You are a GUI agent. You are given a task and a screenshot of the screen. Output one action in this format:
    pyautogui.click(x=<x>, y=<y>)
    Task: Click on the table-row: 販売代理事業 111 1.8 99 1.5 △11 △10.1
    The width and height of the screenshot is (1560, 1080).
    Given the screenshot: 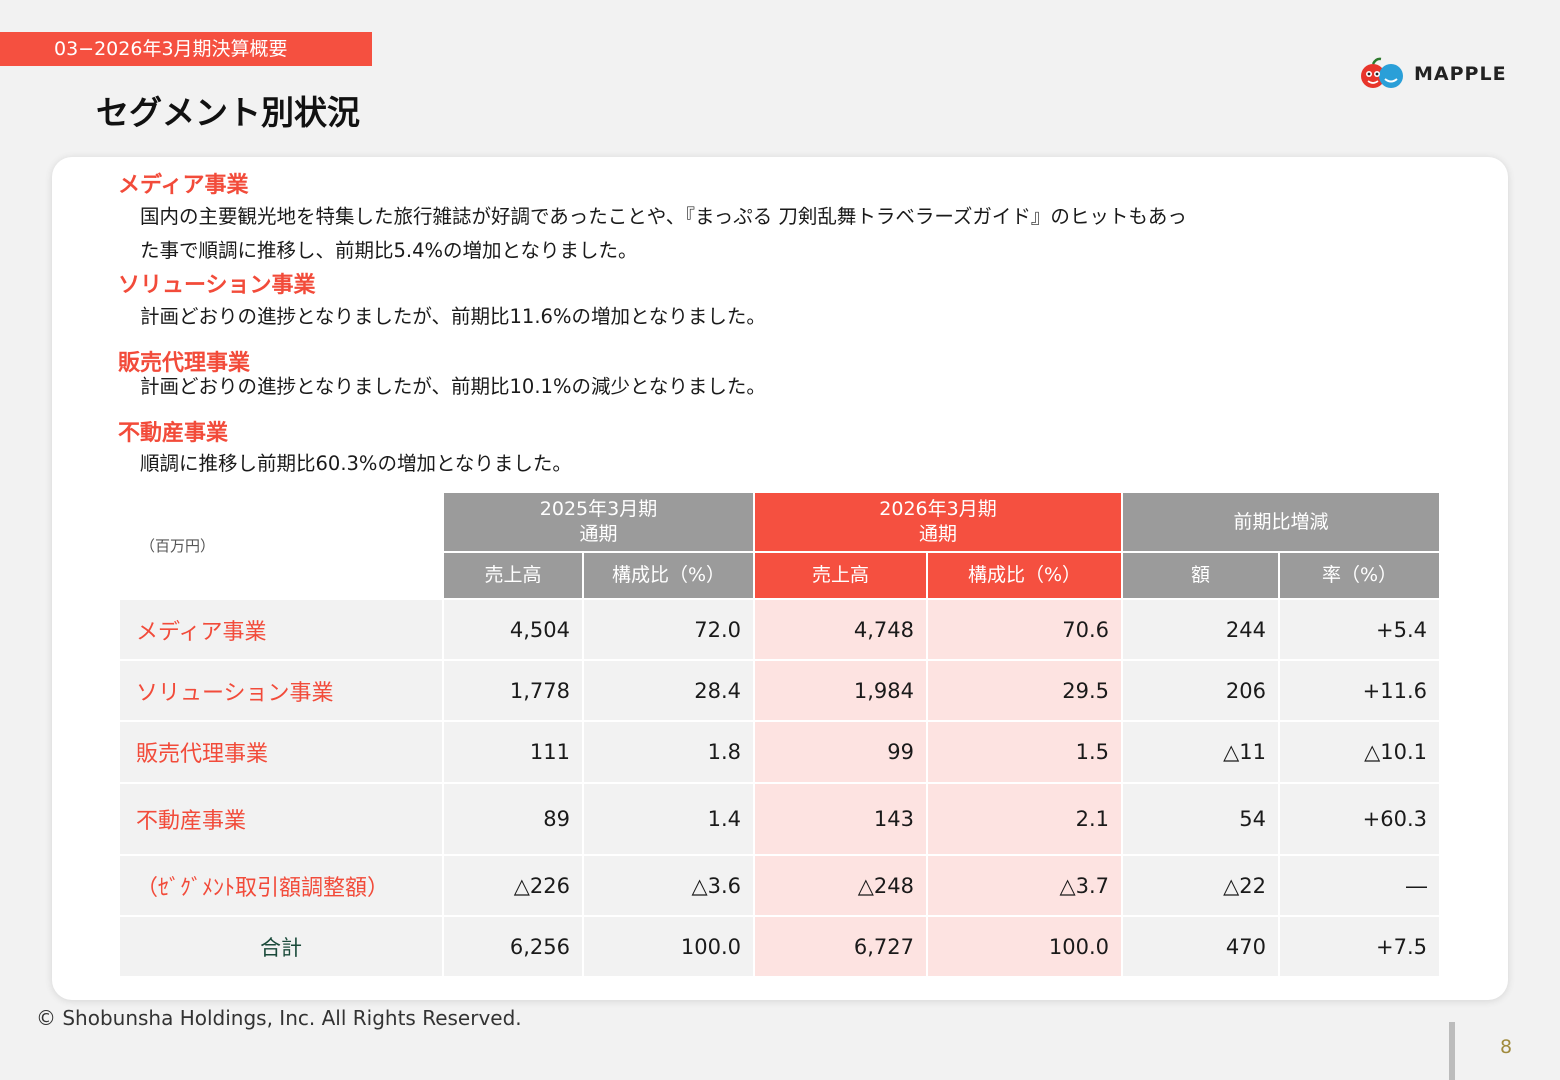 What is the action you would take?
    pyautogui.click(x=779, y=752)
    